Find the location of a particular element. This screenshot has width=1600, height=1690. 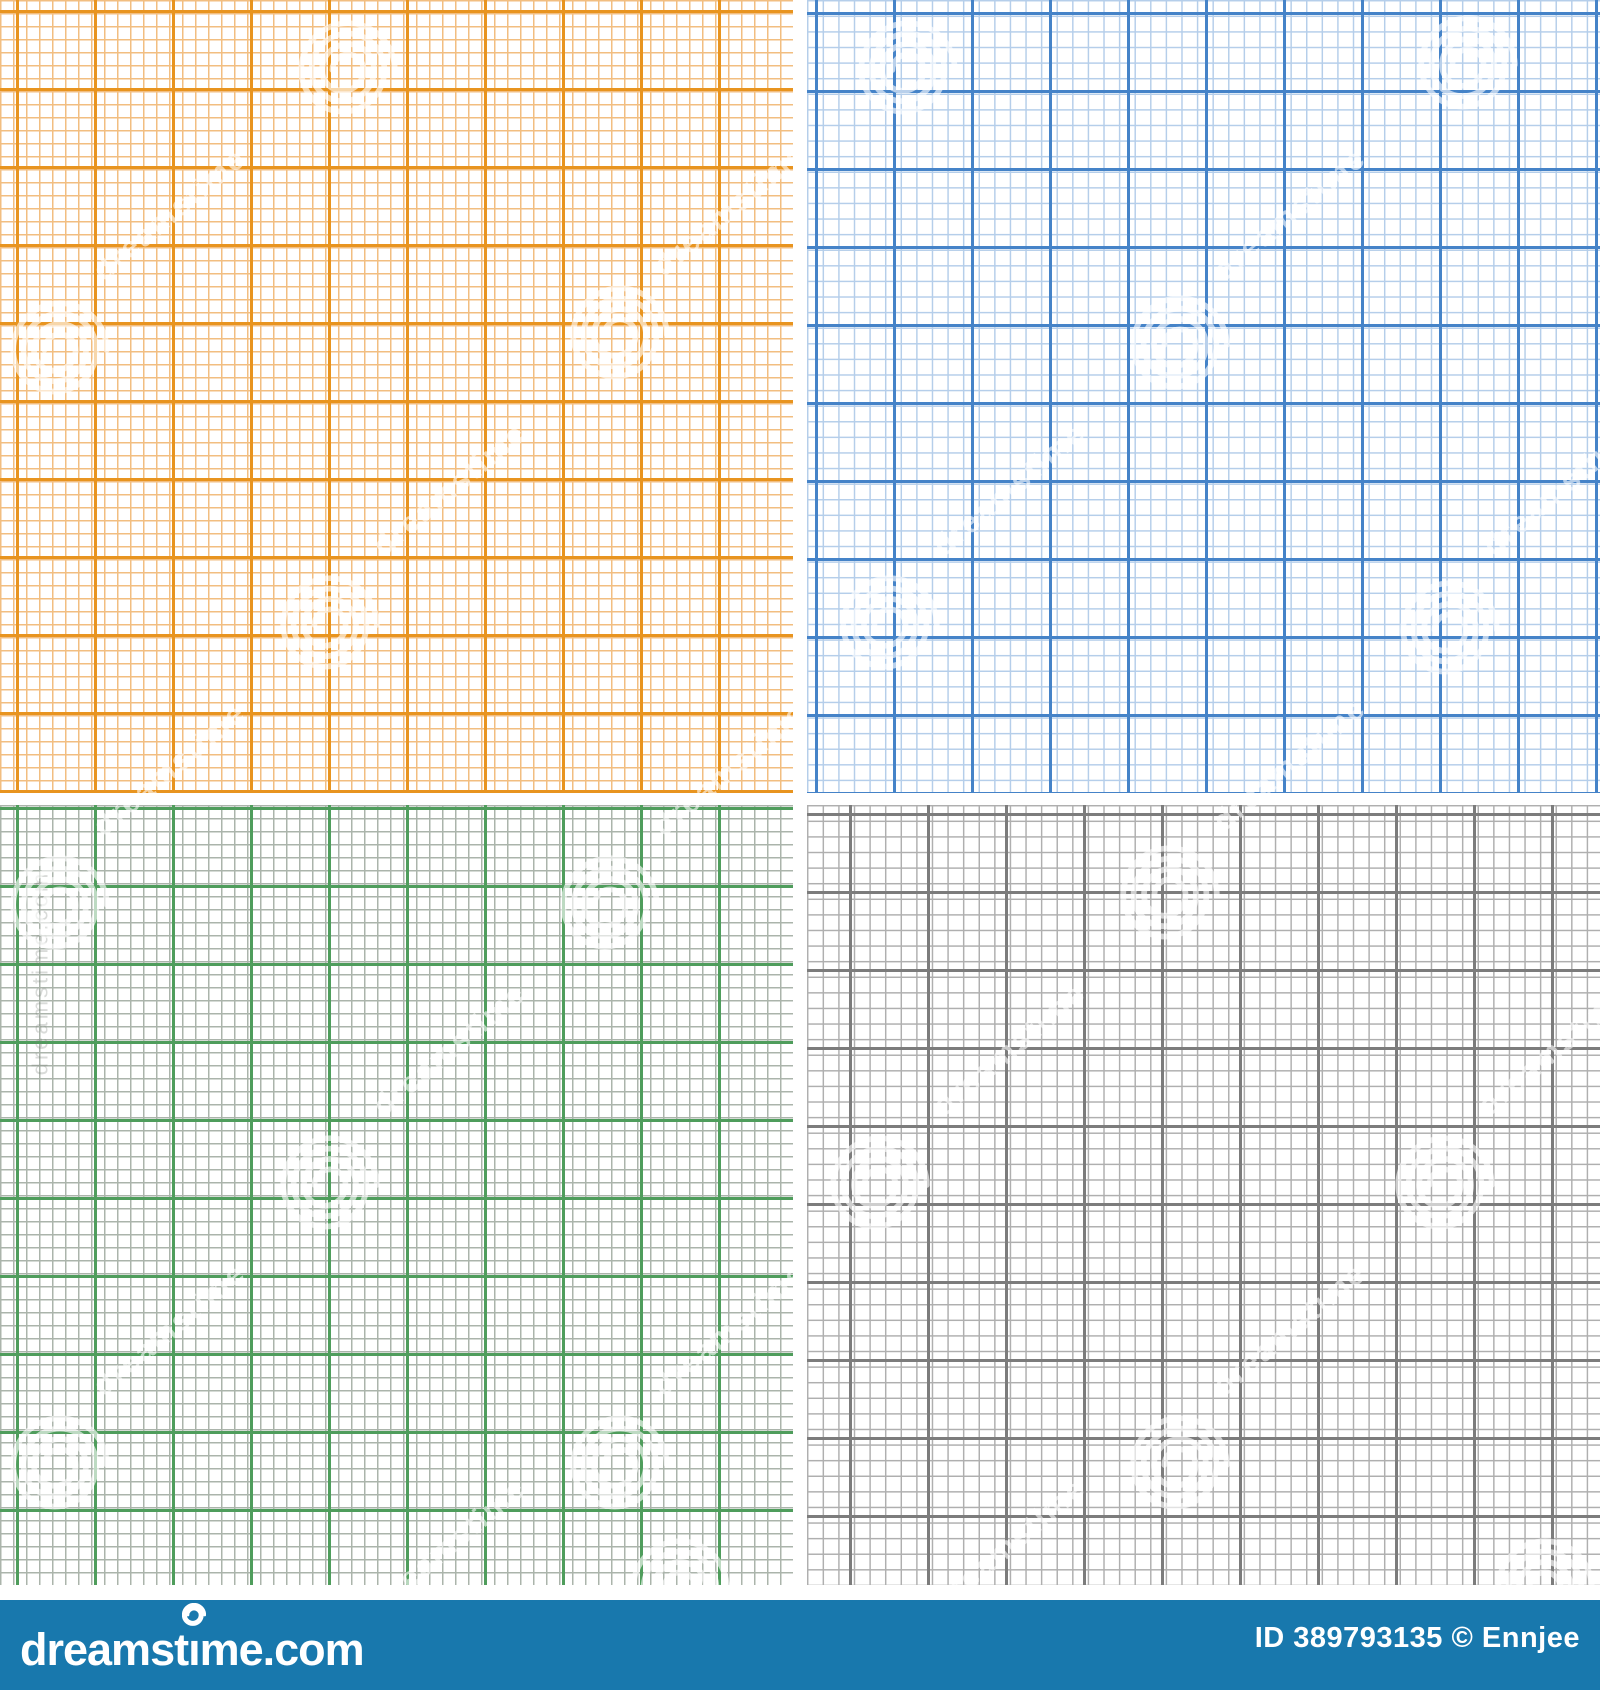

logo-letter-i: ı is located at coordinates (193, 1637).